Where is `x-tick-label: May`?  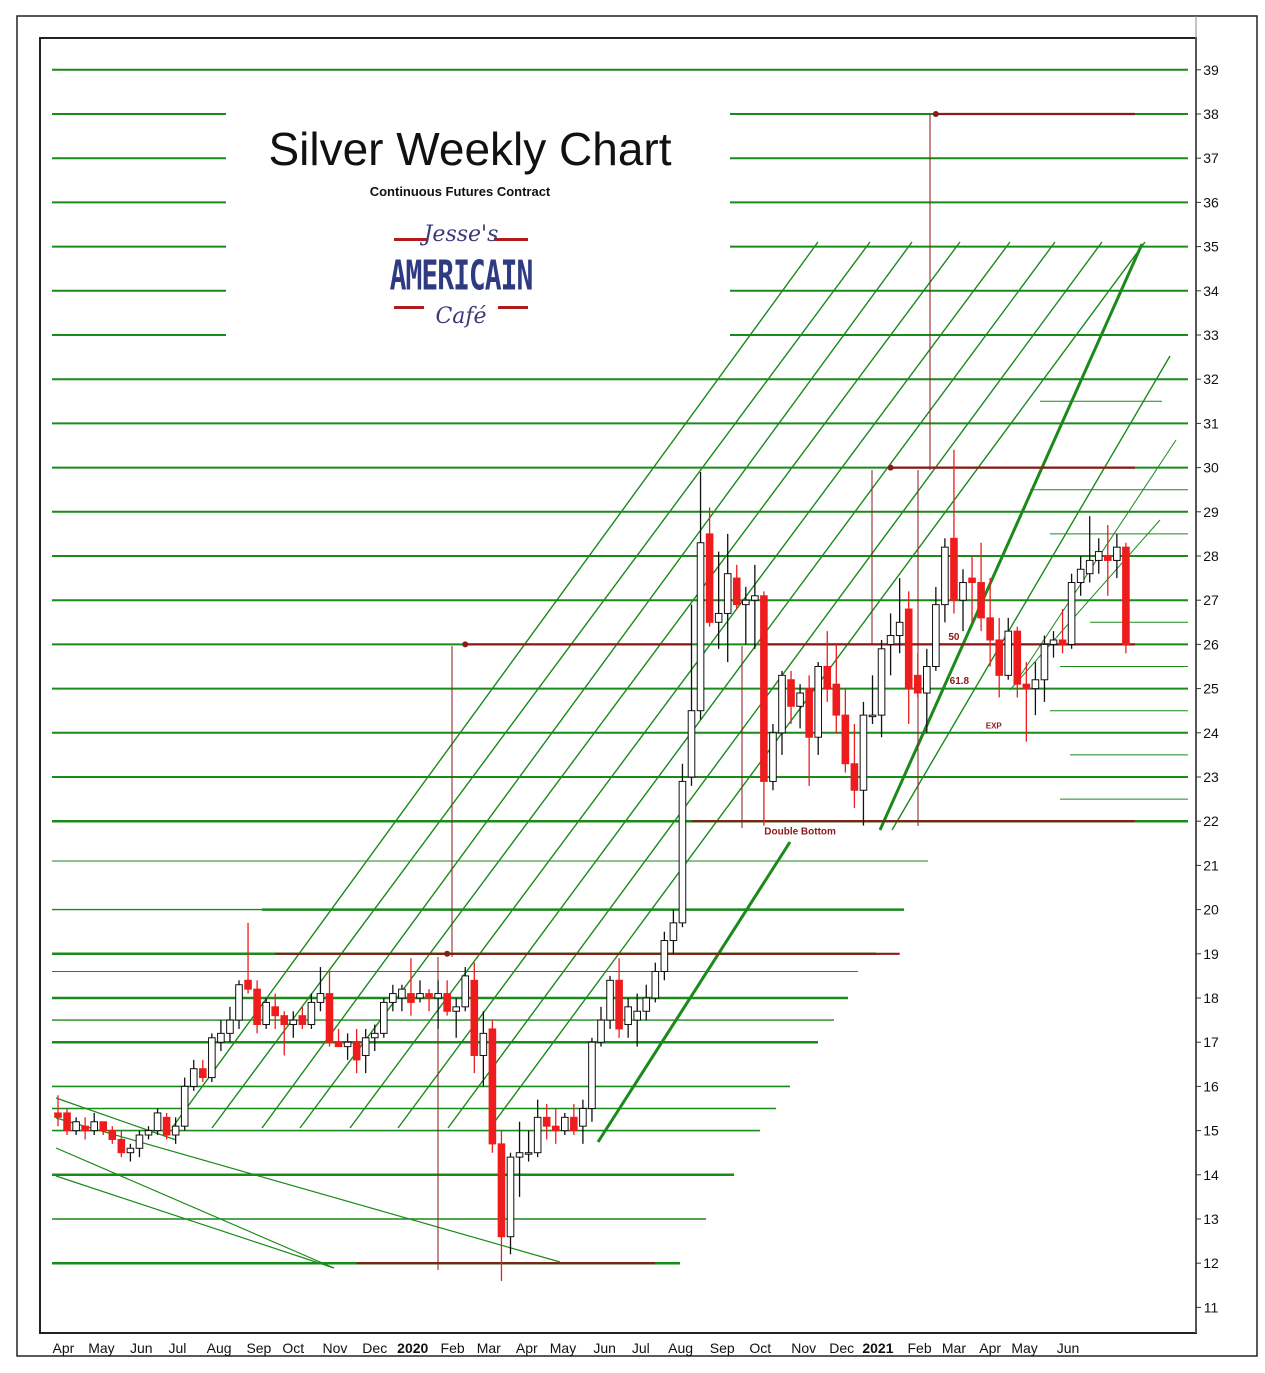
x-tick-label: May is located at coordinates (563, 1348).